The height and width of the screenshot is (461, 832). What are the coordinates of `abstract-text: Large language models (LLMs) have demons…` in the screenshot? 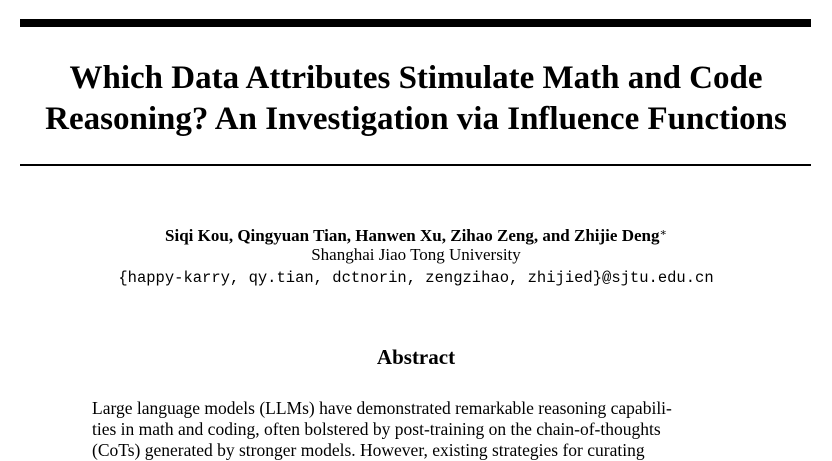 It's located at (417, 429).